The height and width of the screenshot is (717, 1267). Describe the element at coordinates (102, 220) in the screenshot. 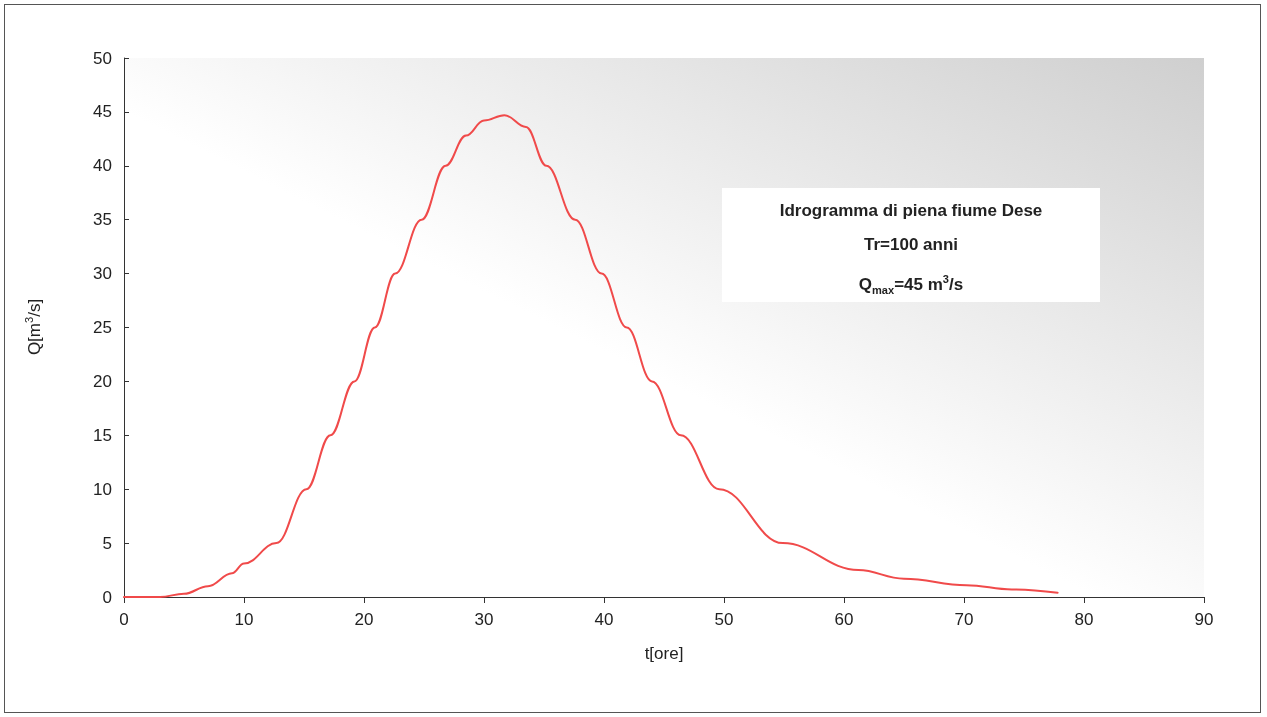

I see `y-tick-label: 35` at that location.